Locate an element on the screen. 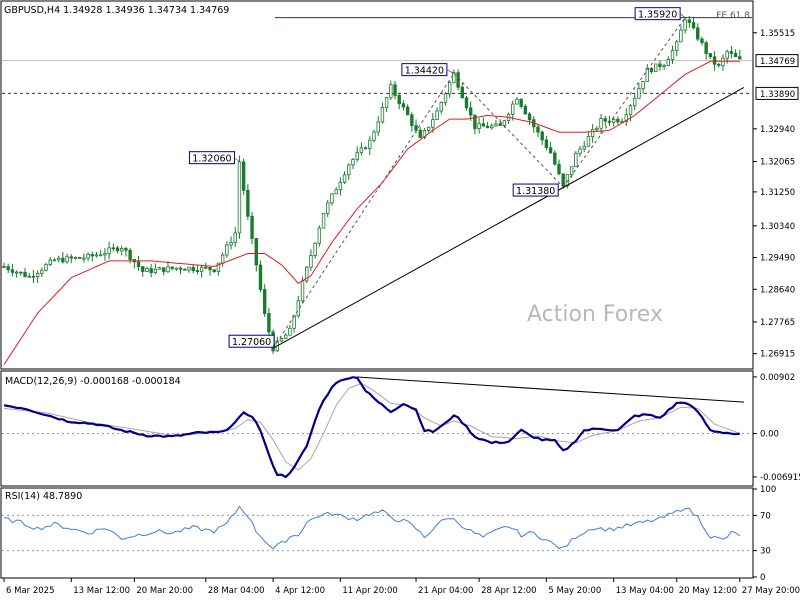  macd-trendline is located at coordinates (551, 389).